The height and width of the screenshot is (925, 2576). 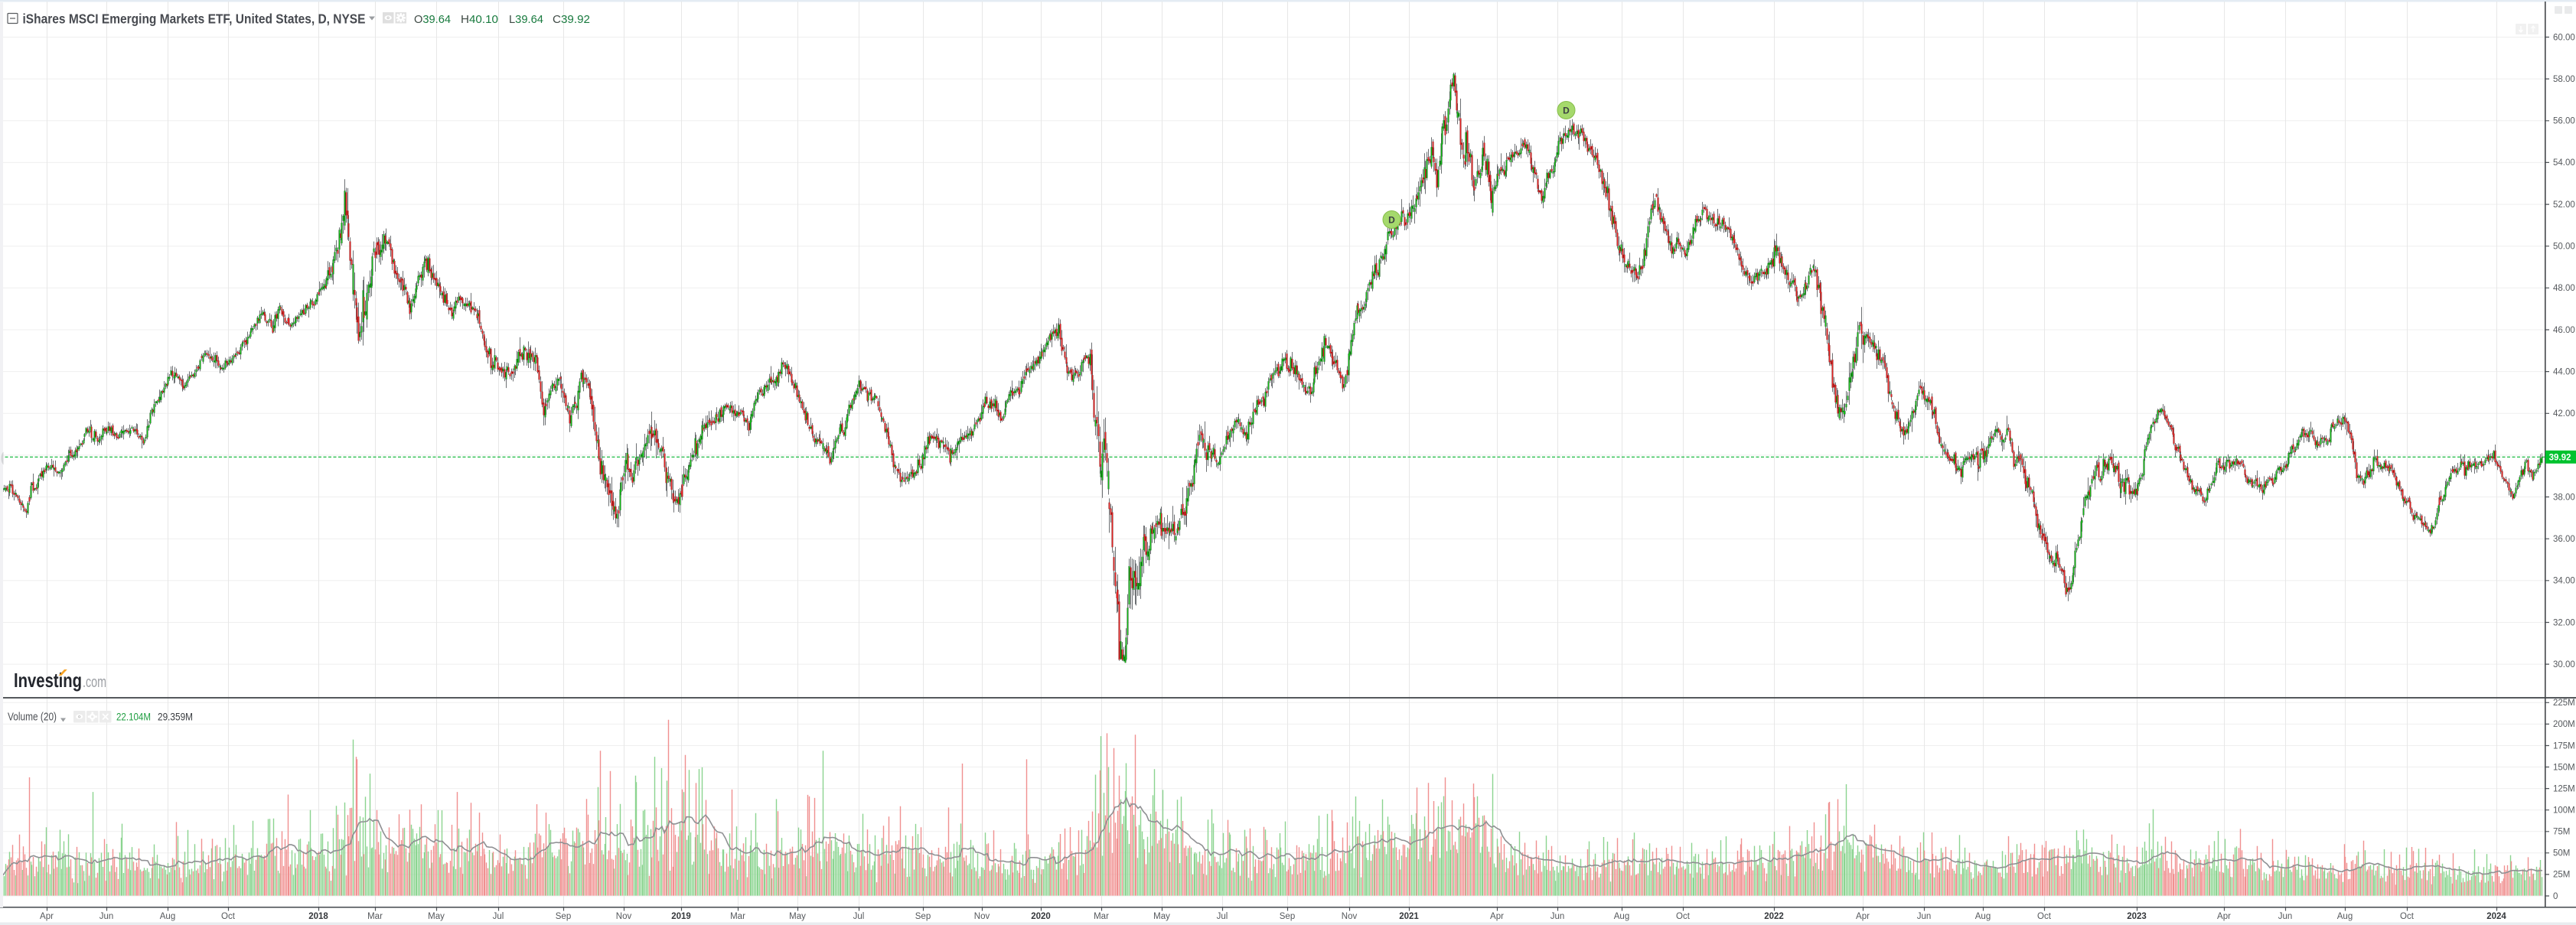 What do you see at coordinates (2564, 414) in the screenshot?
I see `svg-text: 42.00` at bounding box center [2564, 414].